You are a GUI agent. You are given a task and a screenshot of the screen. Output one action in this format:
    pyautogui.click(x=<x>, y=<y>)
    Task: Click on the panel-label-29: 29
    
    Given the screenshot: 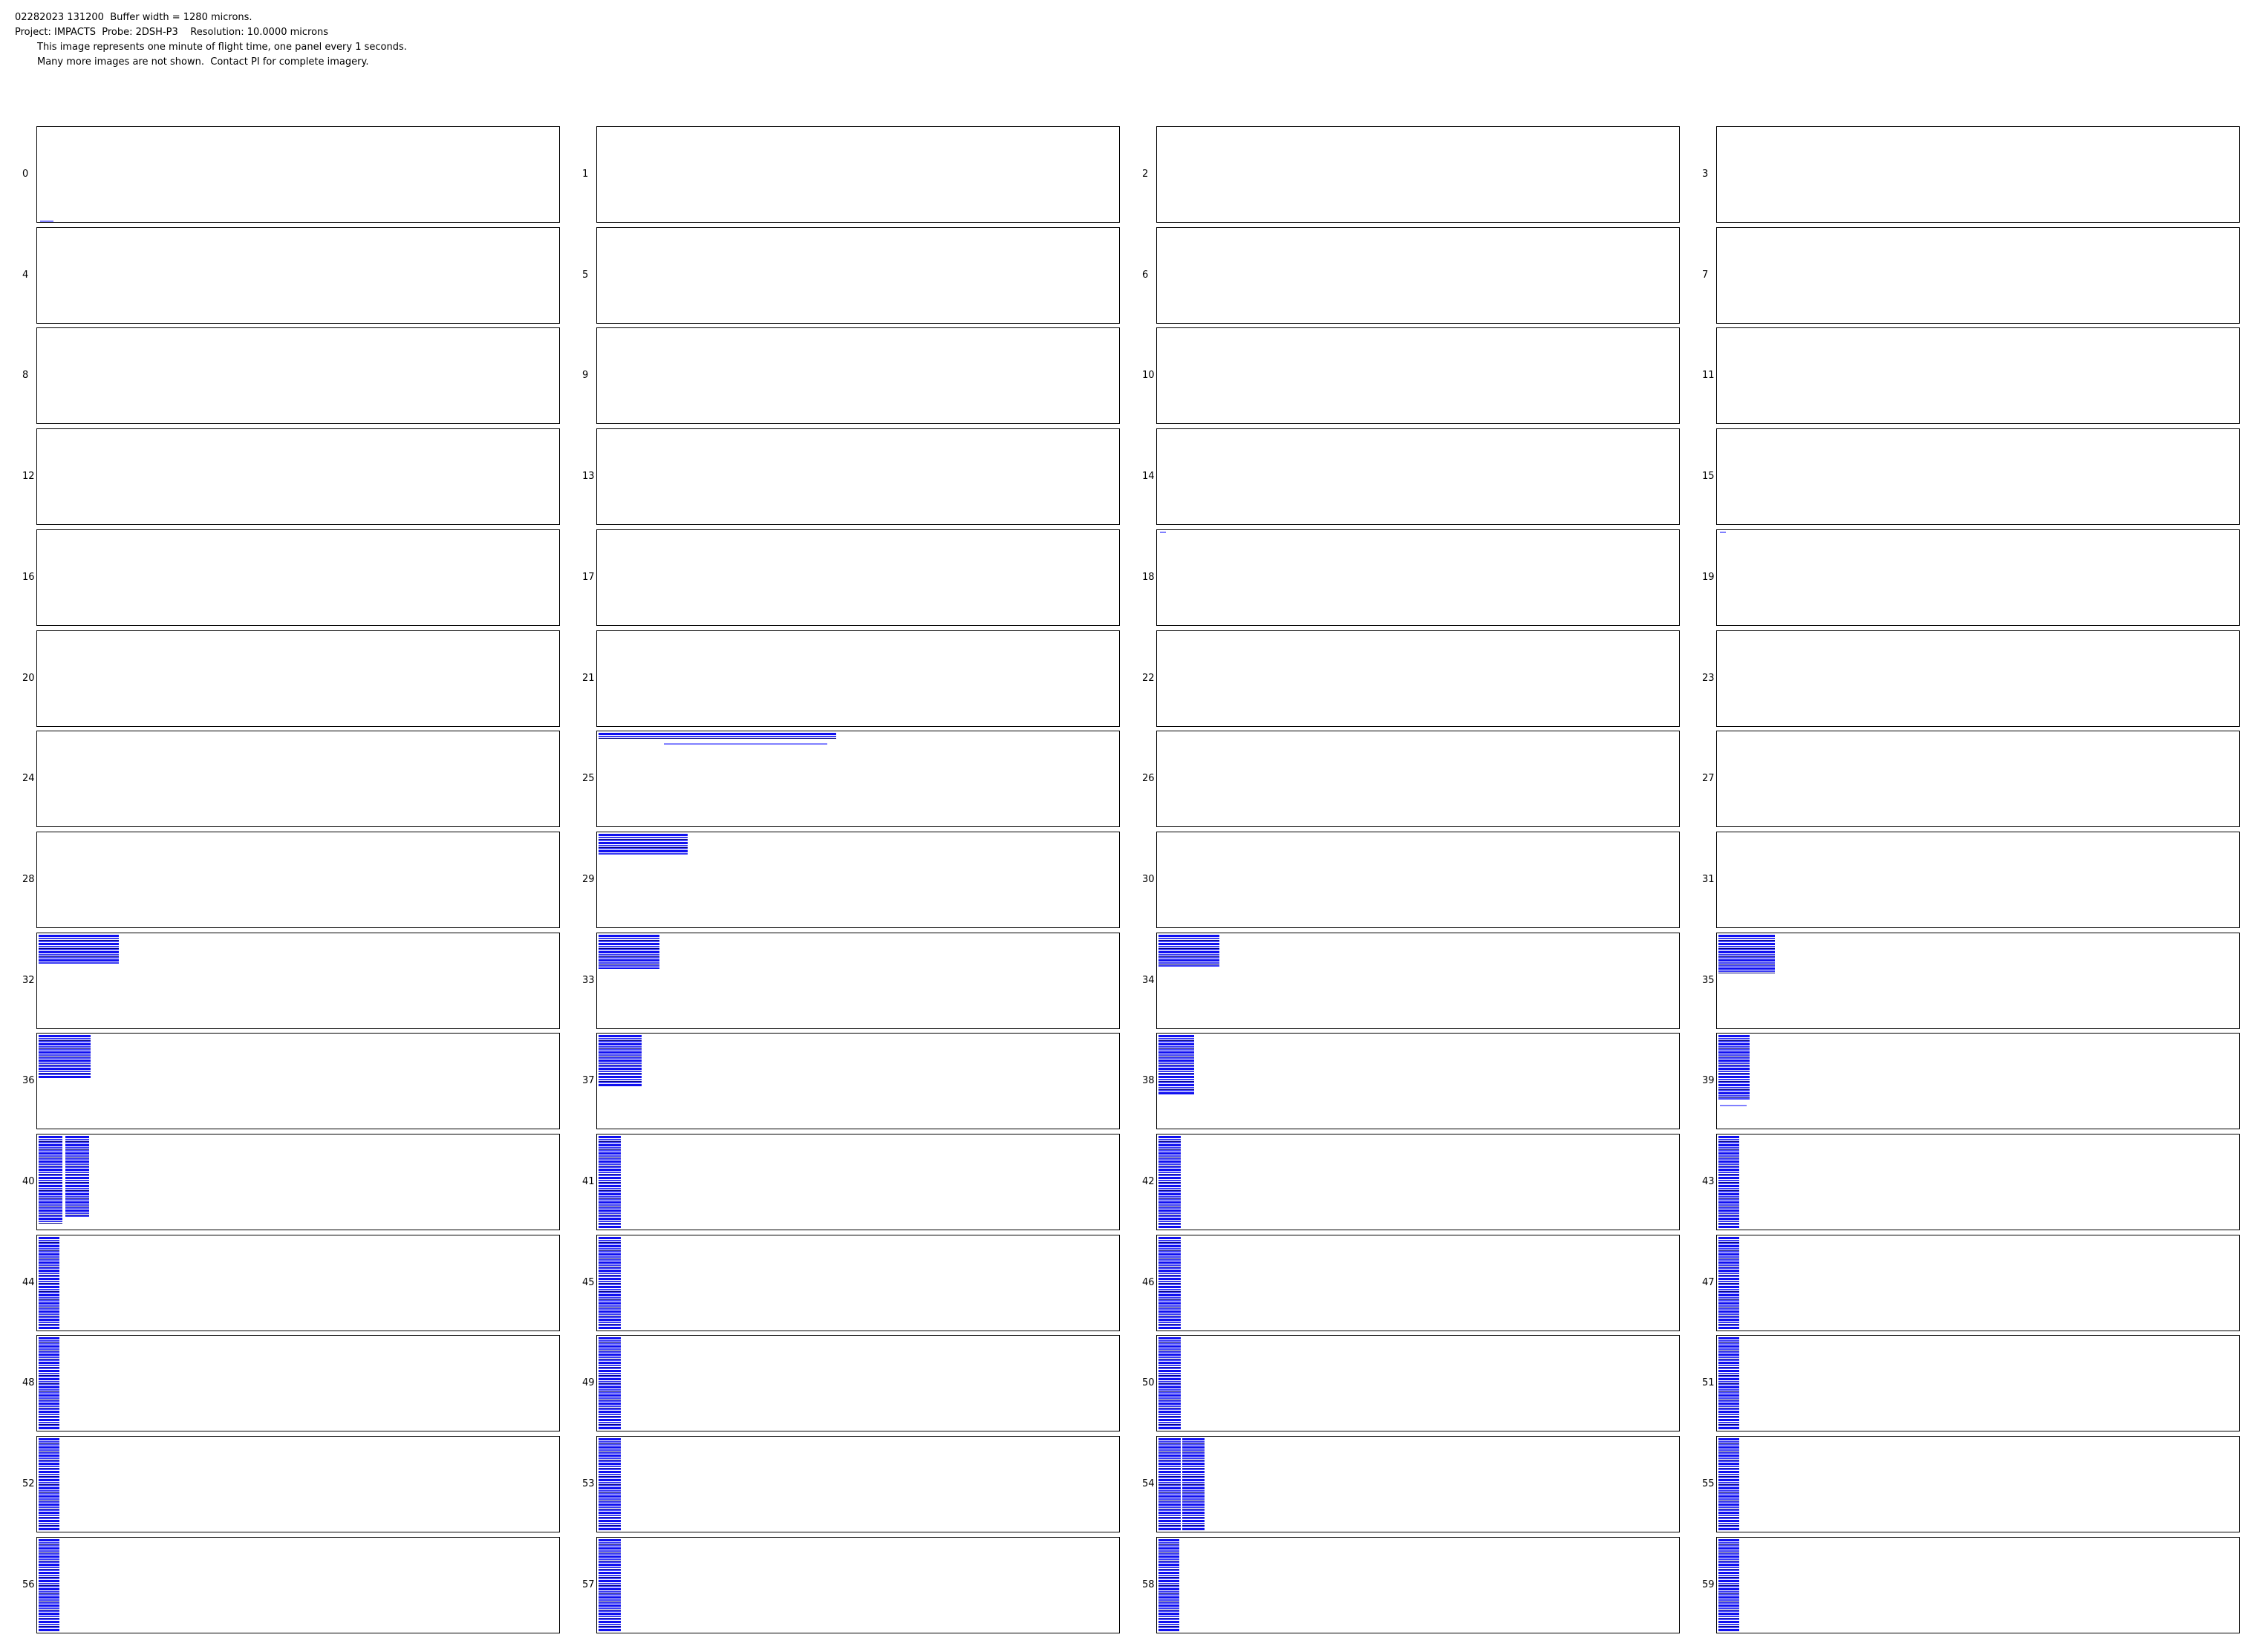 What is the action you would take?
    pyautogui.click(x=588, y=879)
    